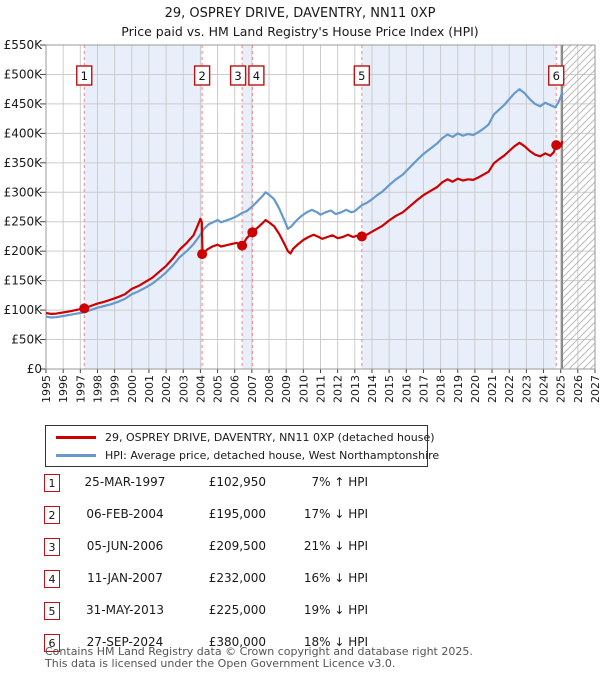 This screenshot has height=680, width=600. Describe the element at coordinates (149, 389) in the screenshot. I see `x-tick-label: 2001` at that location.